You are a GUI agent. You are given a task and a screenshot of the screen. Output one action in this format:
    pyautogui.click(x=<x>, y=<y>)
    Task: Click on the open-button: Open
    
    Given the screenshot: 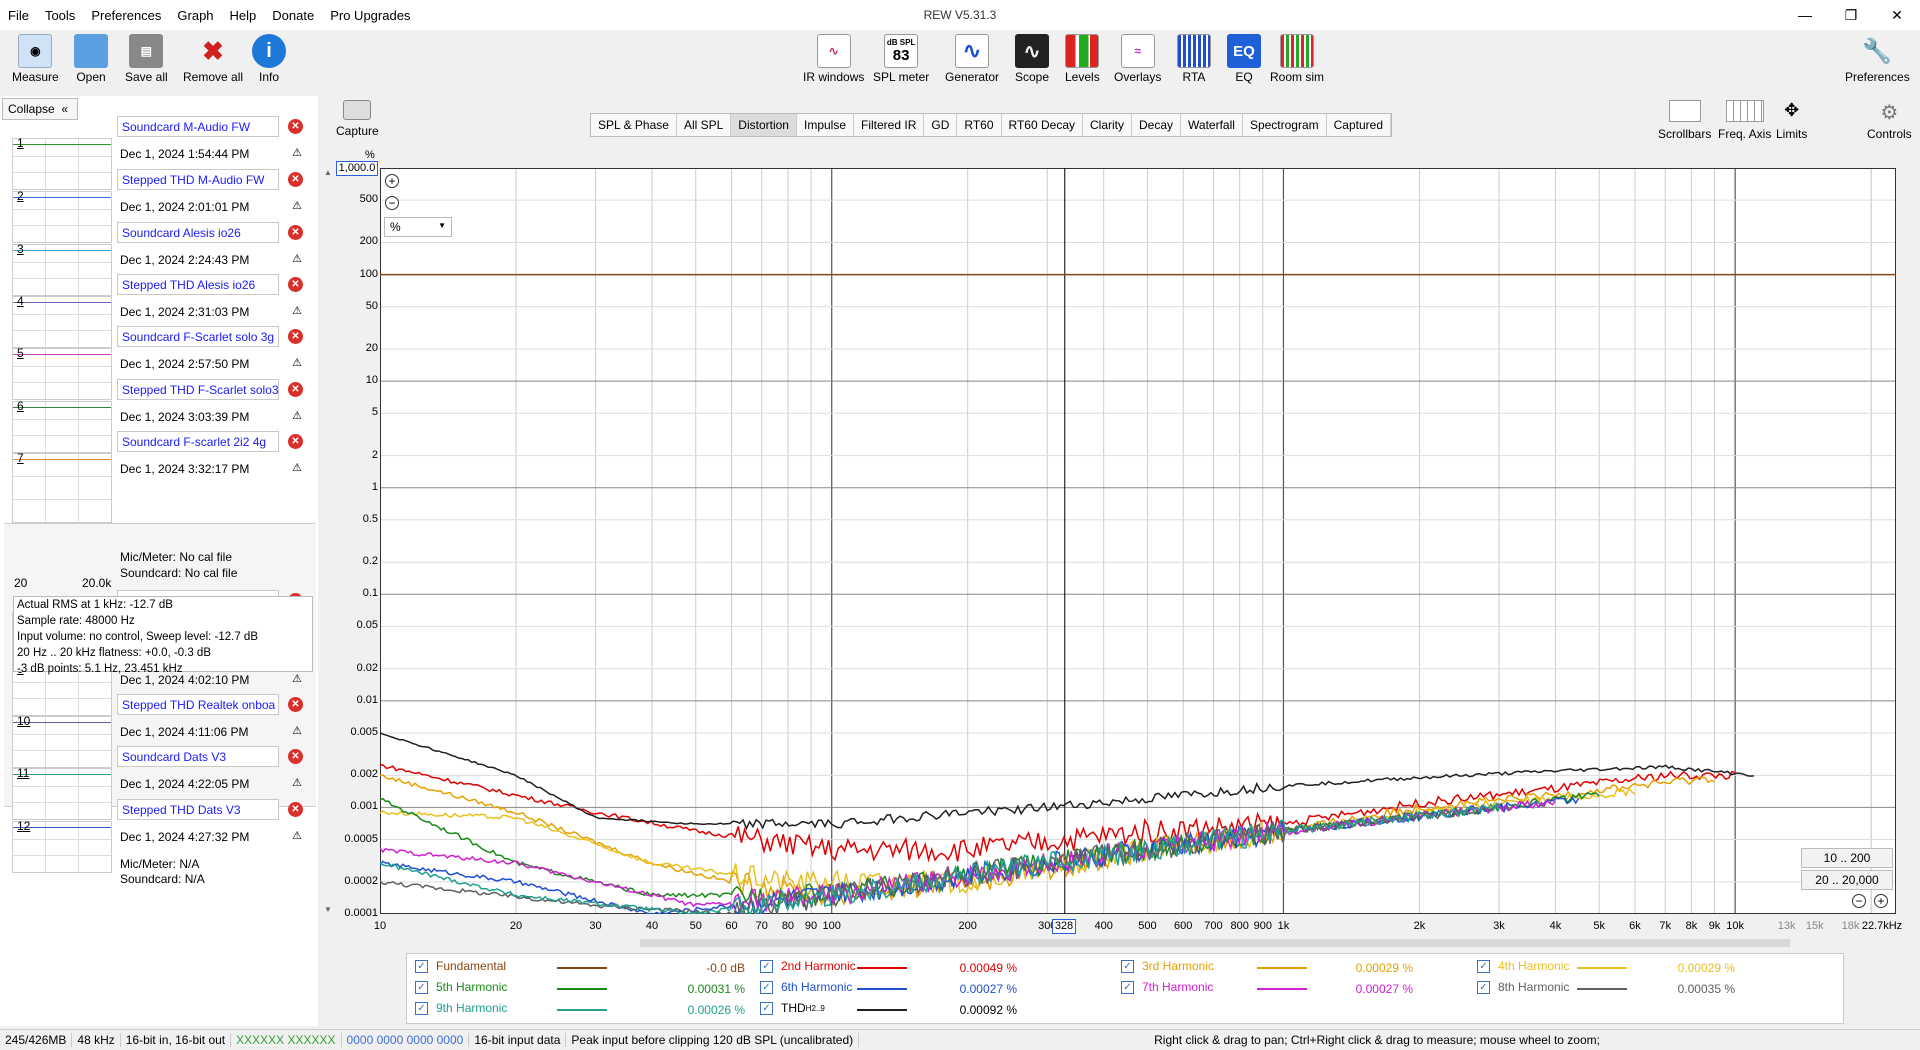 What is the action you would take?
    pyautogui.click(x=91, y=59)
    